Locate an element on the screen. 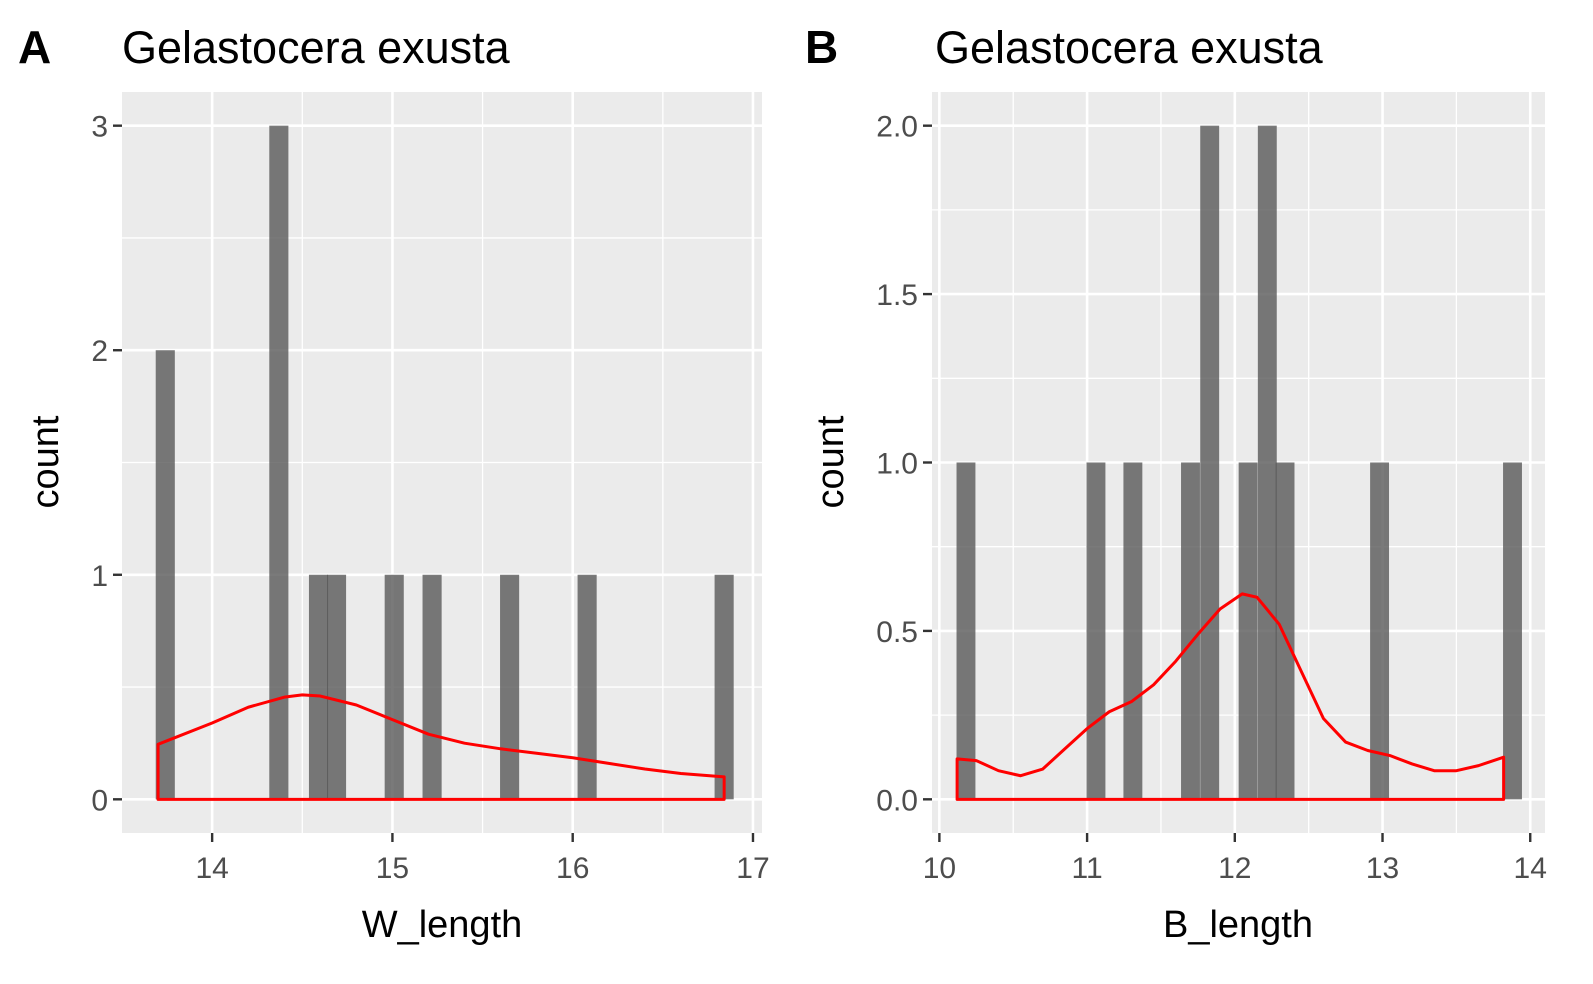  panel-tag: A is located at coordinates (34, 47).